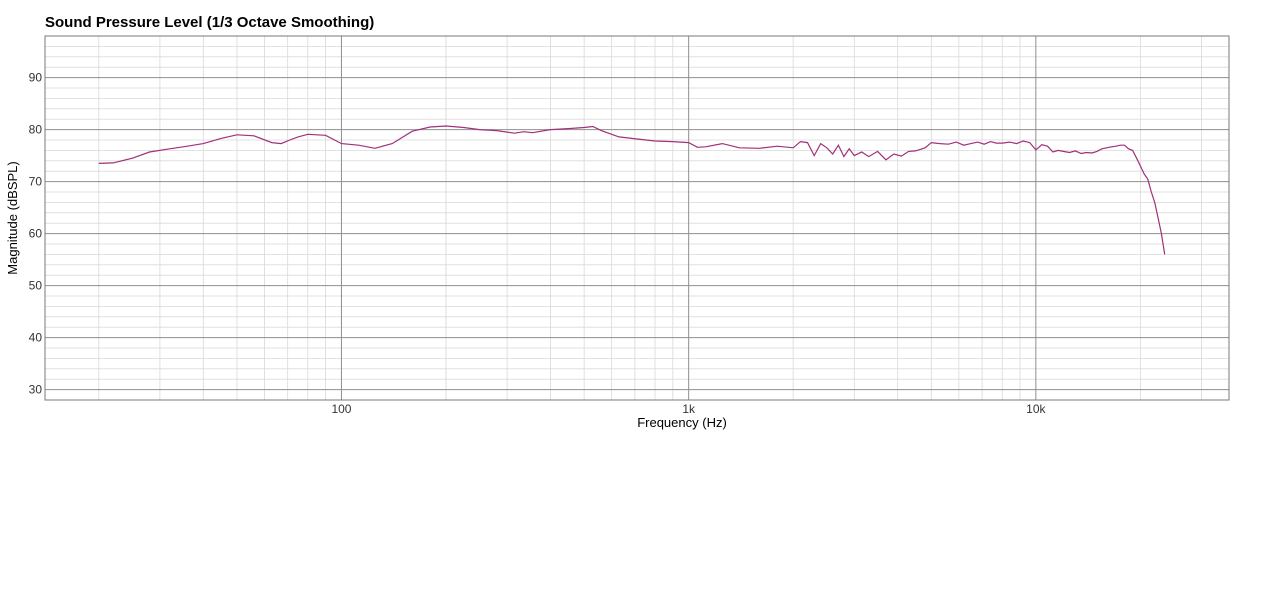 The image size is (1262, 589). What do you see at coordinates (36, 390) in the screenshot?
I see `y-tick-label: 30` at bounding box center [36, 390].